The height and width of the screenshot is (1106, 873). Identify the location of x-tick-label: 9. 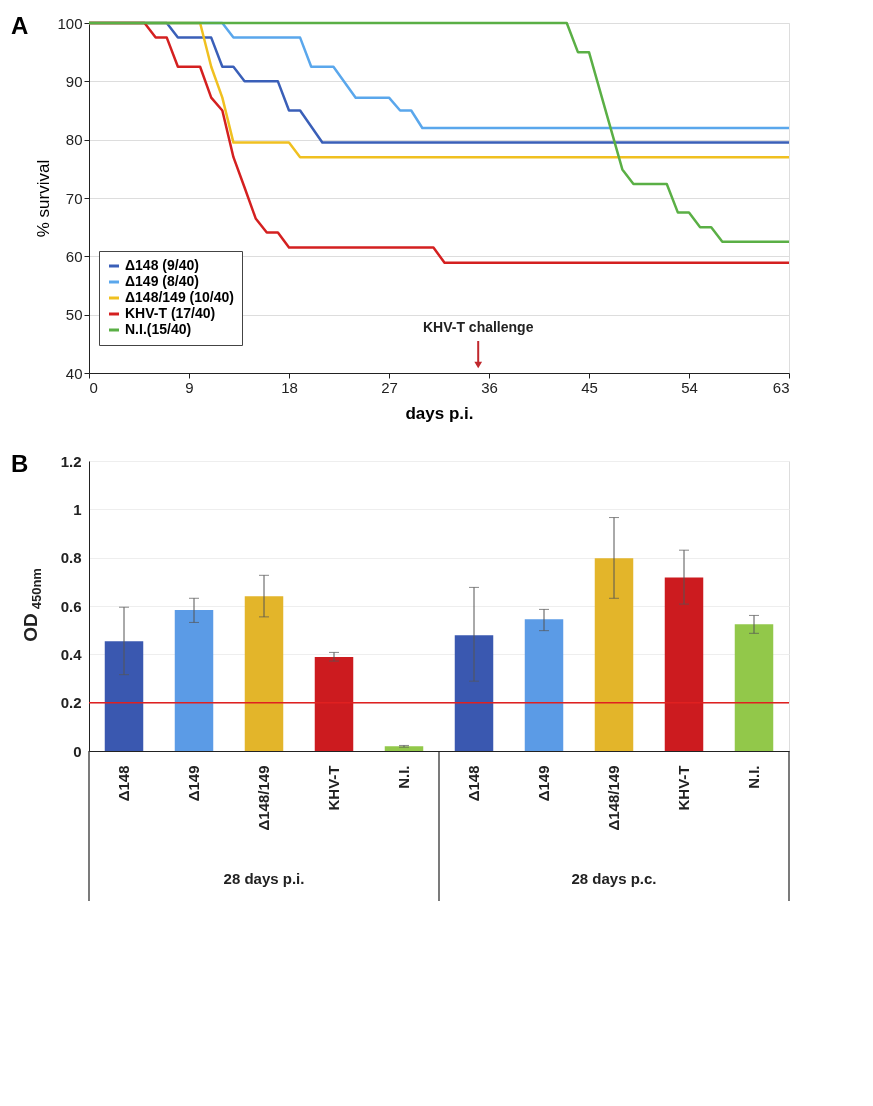
(189, 387).